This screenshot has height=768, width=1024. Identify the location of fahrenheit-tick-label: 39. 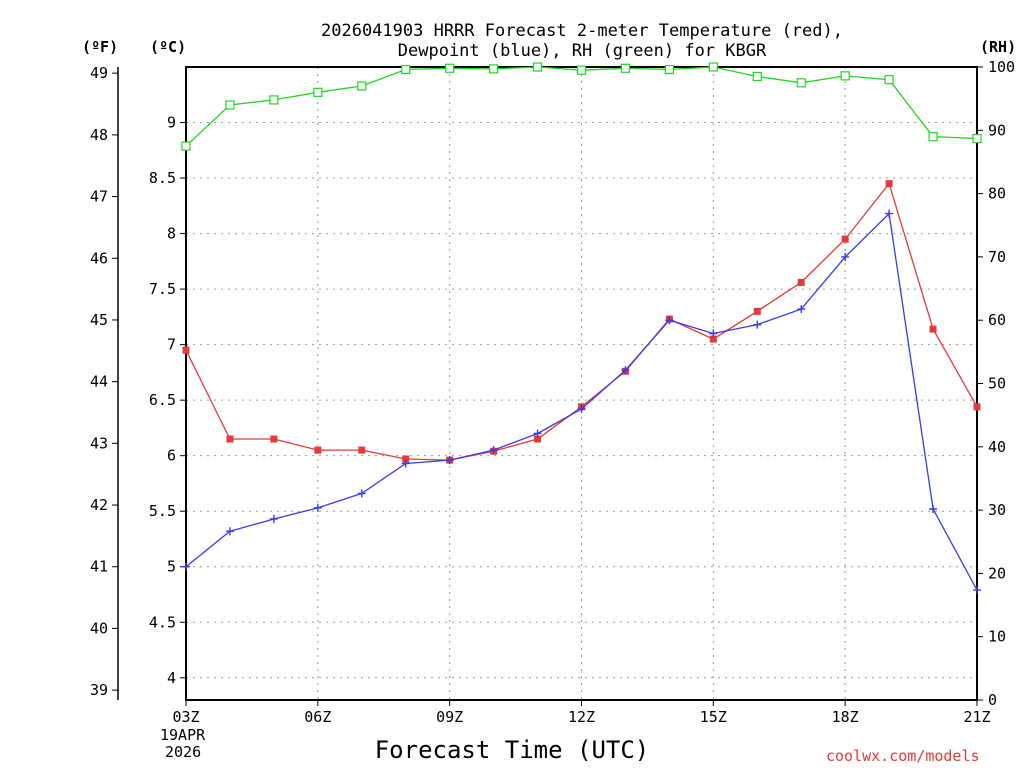
(99, 690).